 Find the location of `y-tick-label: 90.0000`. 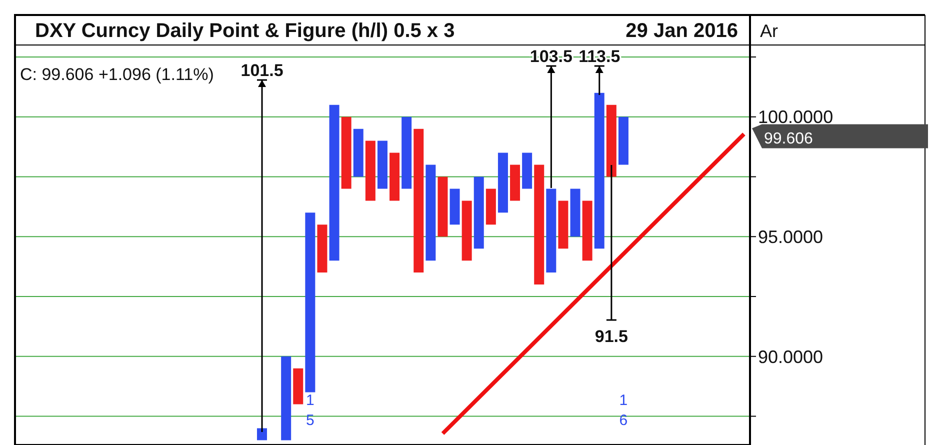

y-tick-label: 90.0000 is located at coordinates (791, 356).